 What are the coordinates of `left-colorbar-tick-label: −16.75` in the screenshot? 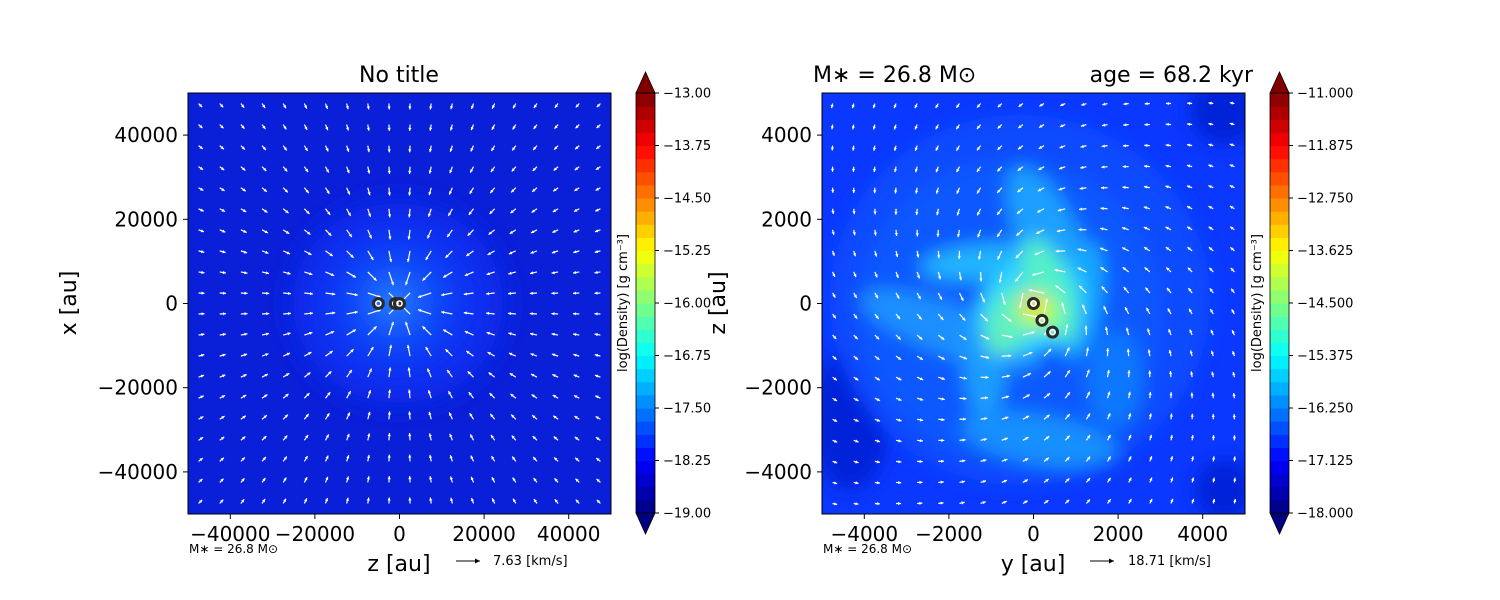 It's located at (687, 356).